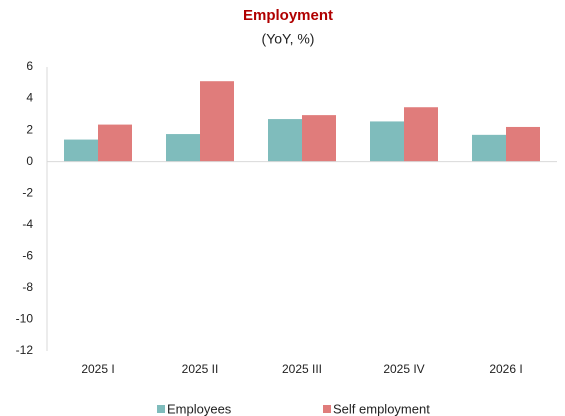 The width and height of the screenshot is (565, 416). I want to click on legend-label: Employees, so click(199, 408).